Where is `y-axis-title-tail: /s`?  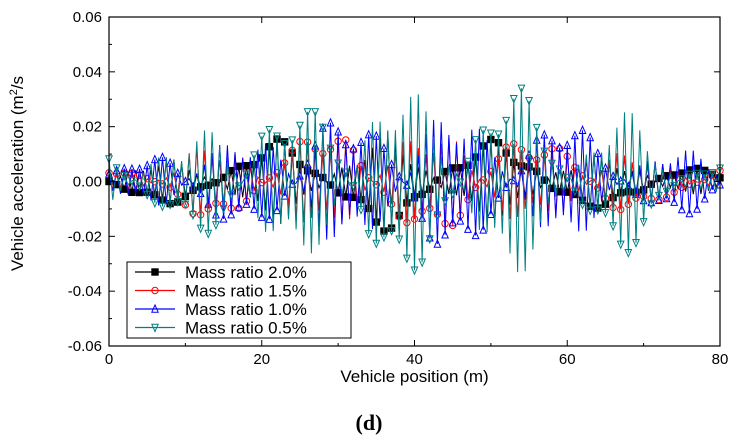
y-axis-title-tail: /s is located at coordinates (17, 82).